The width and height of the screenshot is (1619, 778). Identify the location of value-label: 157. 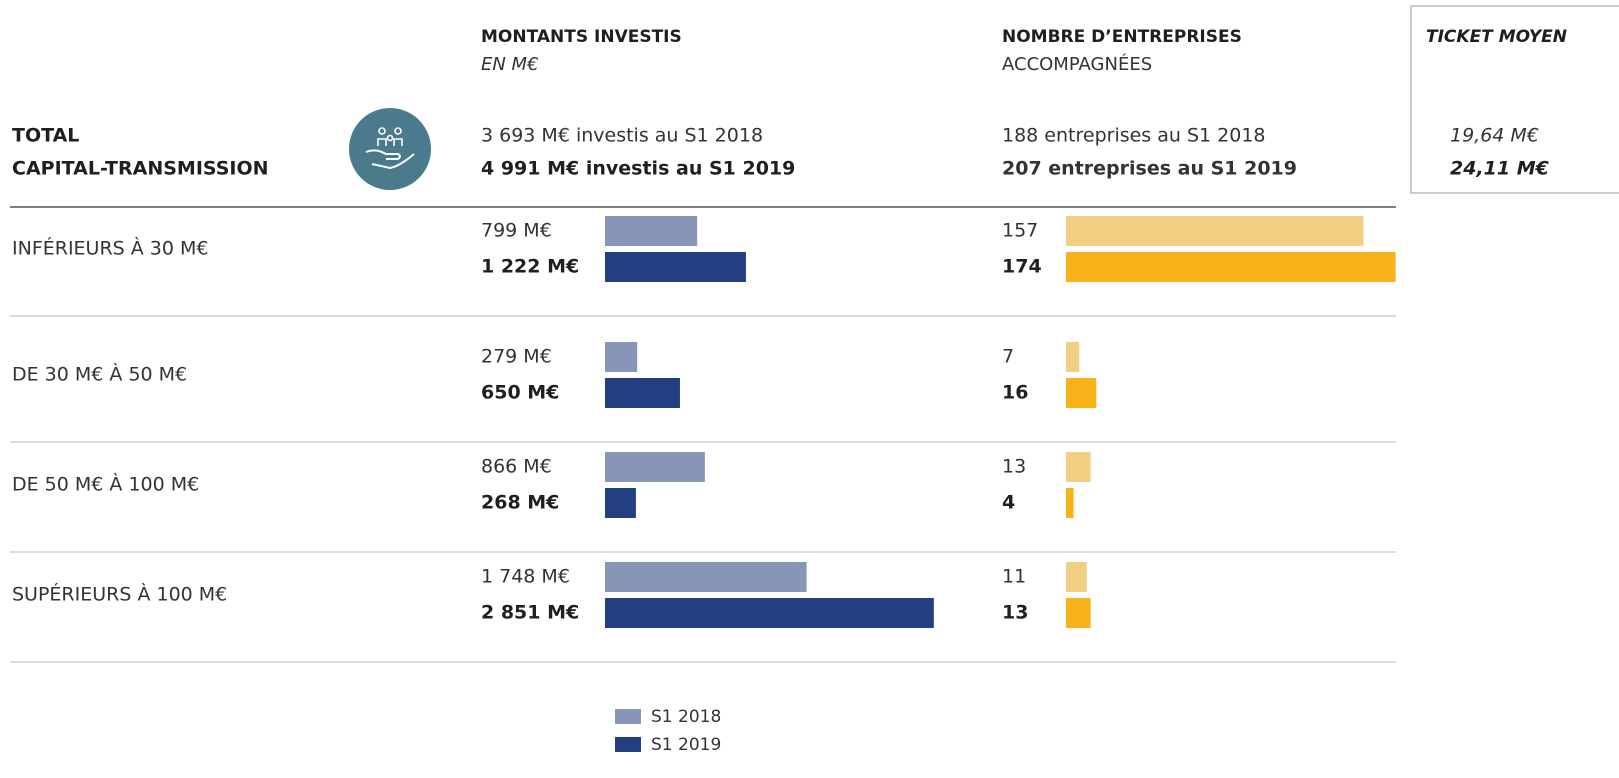
(1020, 231).